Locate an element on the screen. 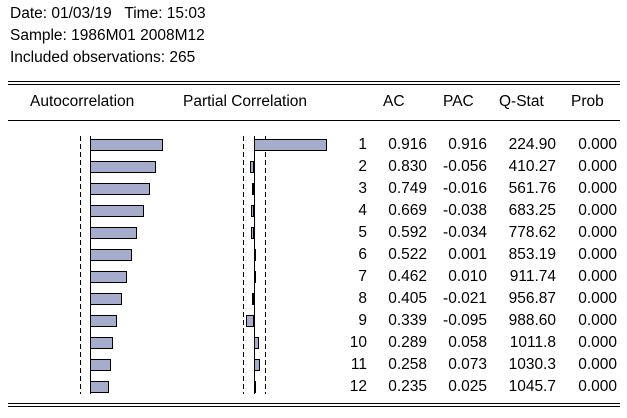  pac-cell: 0.010 is located at coordinates (467, 276).